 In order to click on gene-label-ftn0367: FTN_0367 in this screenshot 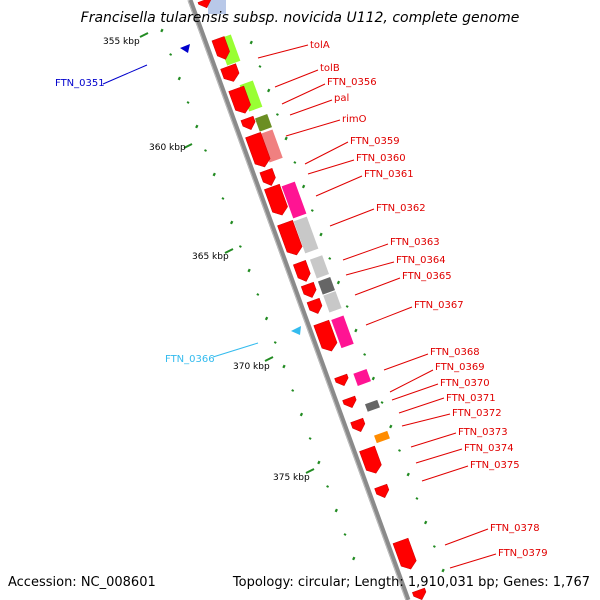, I will do `click(439, 305)`.